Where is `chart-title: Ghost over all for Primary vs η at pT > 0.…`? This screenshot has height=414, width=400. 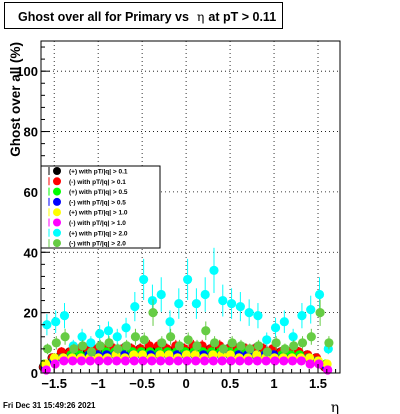
chart-title: Ghost over all for Primary vs η at pT > 0.… is located at coordinates (143, 15).